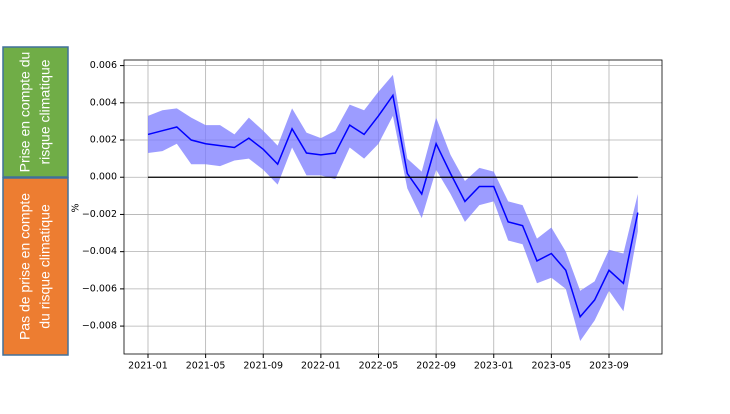  I want to click on x-tick-label: 2022-05, so click(379, 366).